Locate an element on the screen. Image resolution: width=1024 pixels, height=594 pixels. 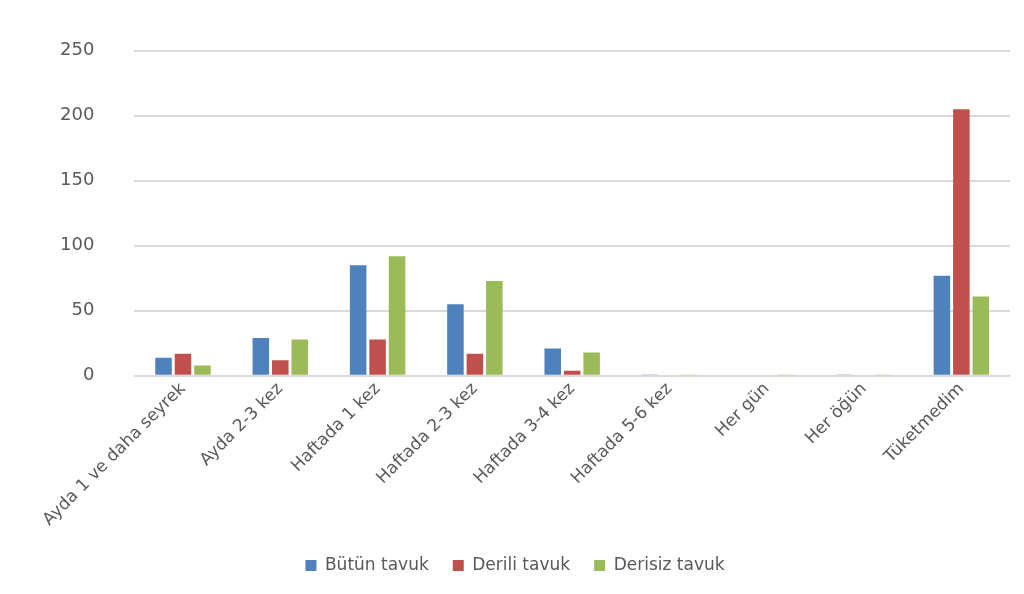
legend-label: Bütün tavuk is located at coordinates (376, 563).